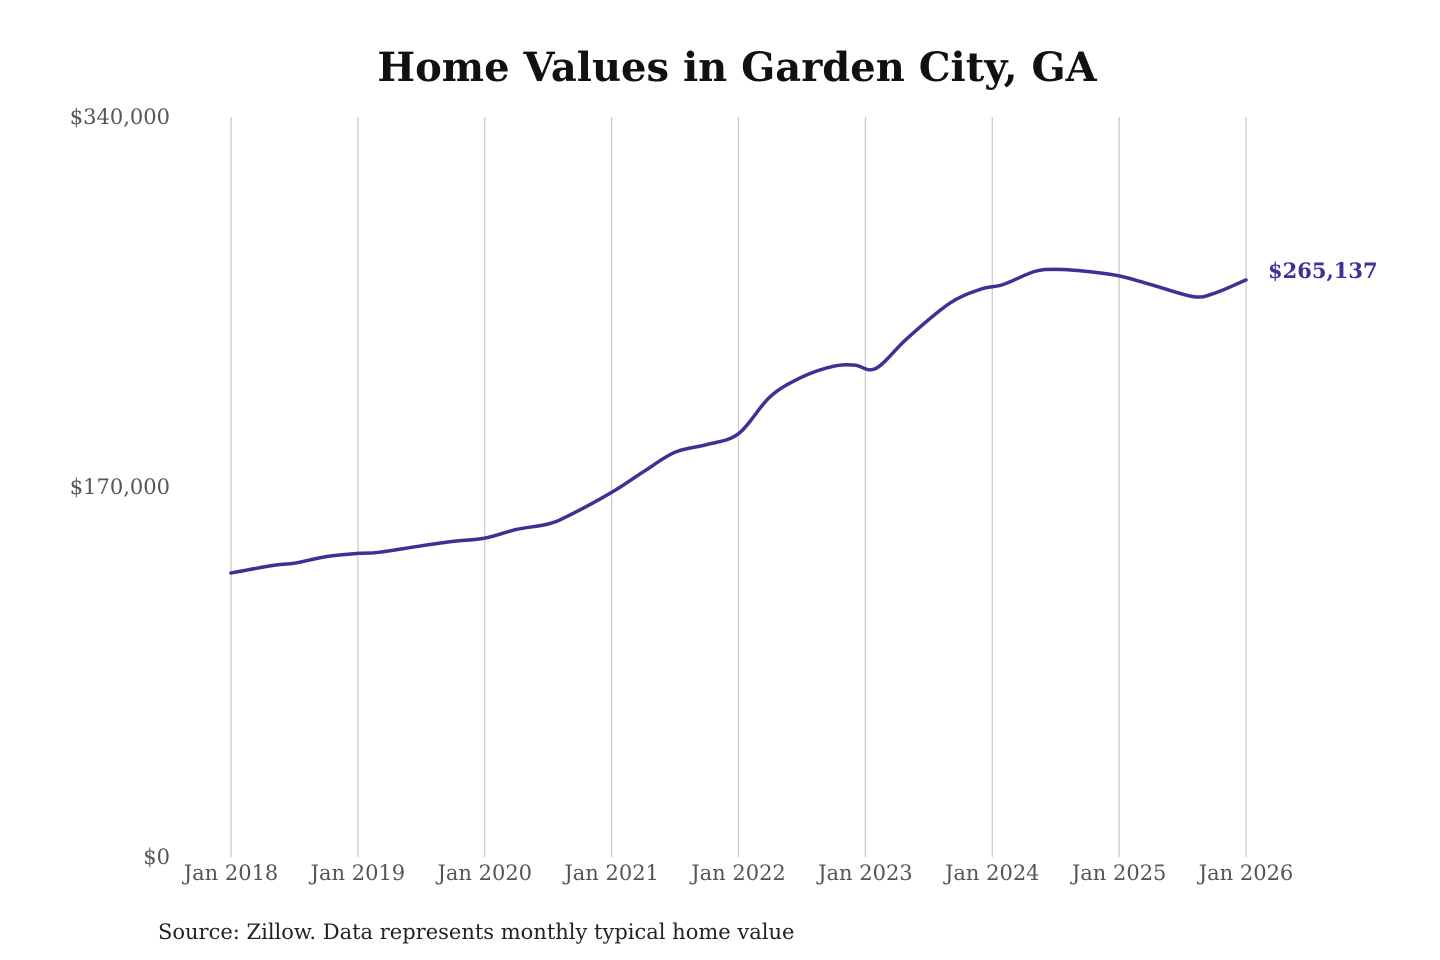 The image size is (1440, 960). What do you see at coordinates (156, 857) in the screenshot?
I see `y-tick-label: $0` at bounding box center [156, 857].